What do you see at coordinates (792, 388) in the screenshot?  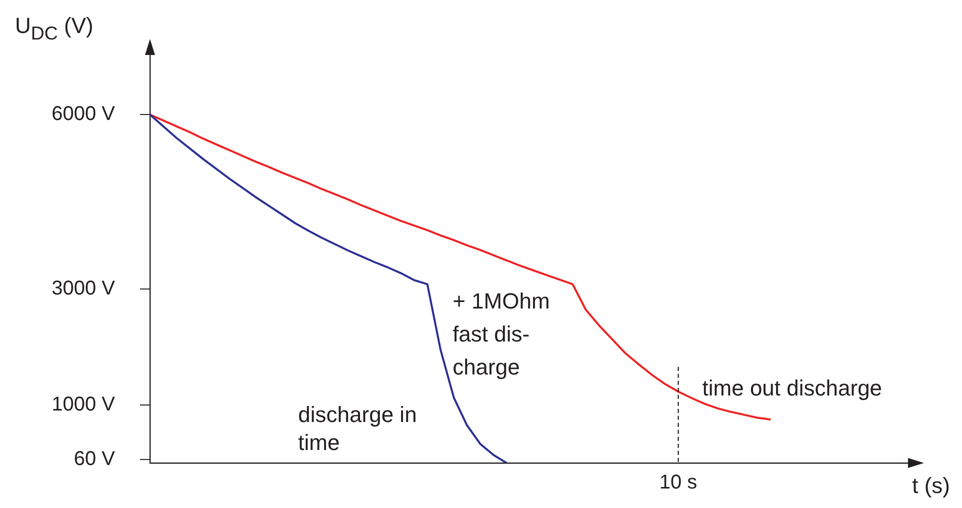 I see `series-label: time out discharge` at bounding box center [792, 388].